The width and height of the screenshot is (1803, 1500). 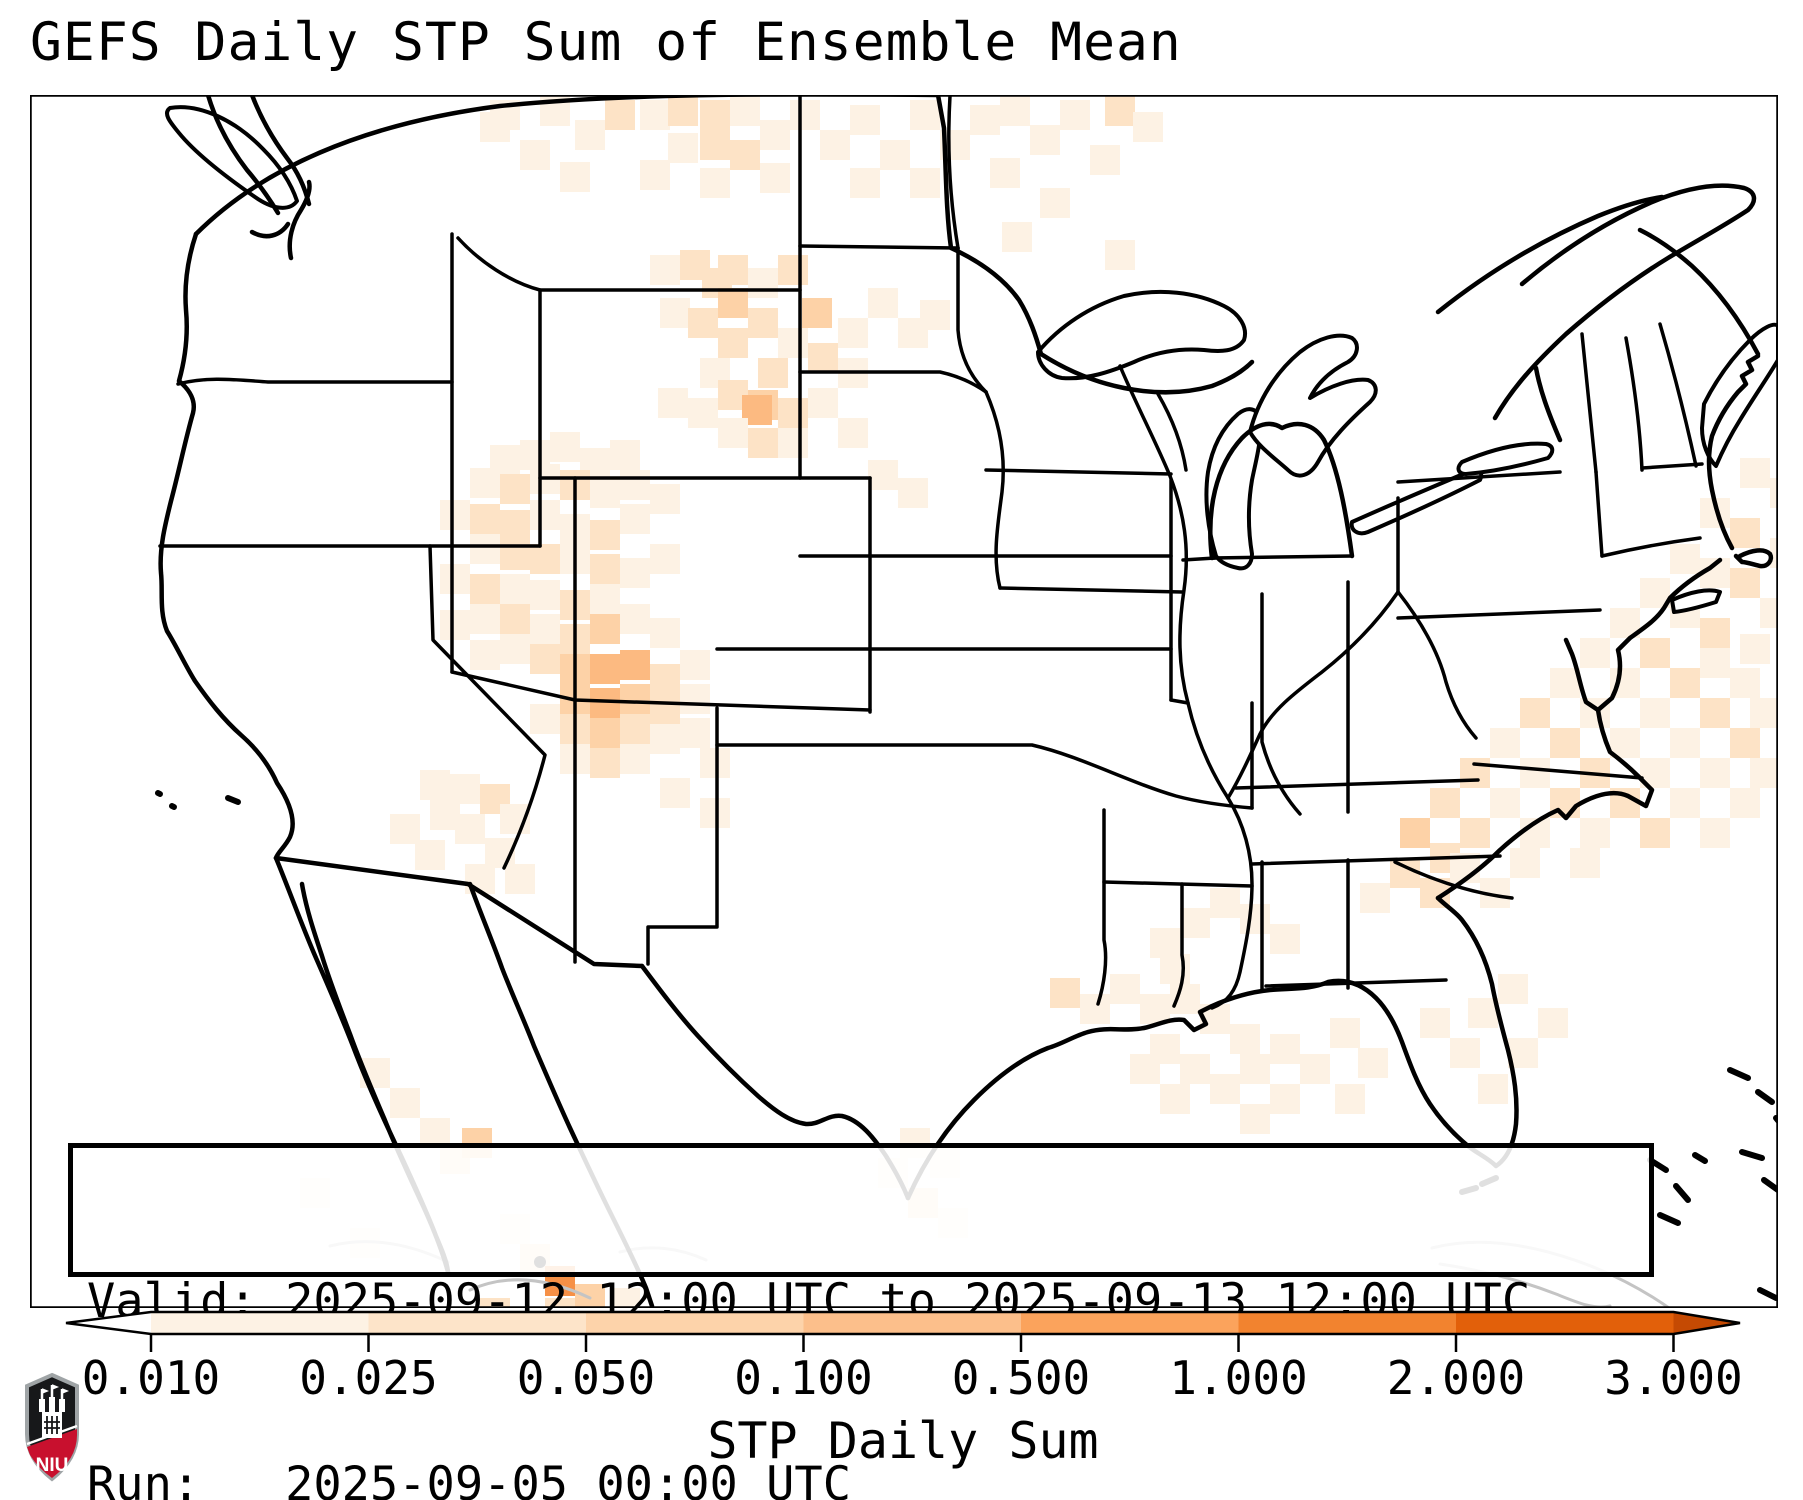 What do you see at coordinates (1146, 373) in the screenshot?
I see `michigan-up-shore` at bounding box center [1146, 373].